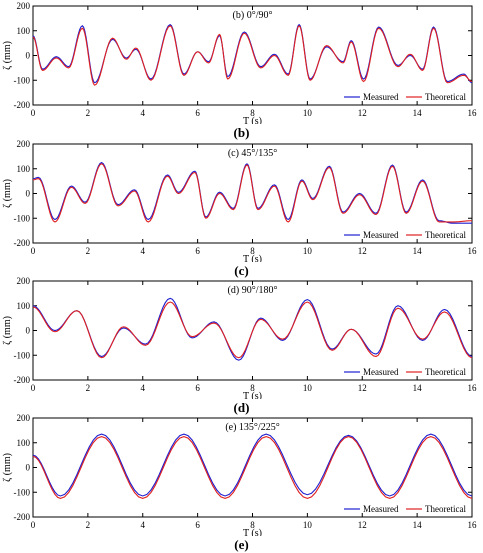 This screenshot has height=553, width=483. I want to click on panel-caption: (b), so click(241, 132).